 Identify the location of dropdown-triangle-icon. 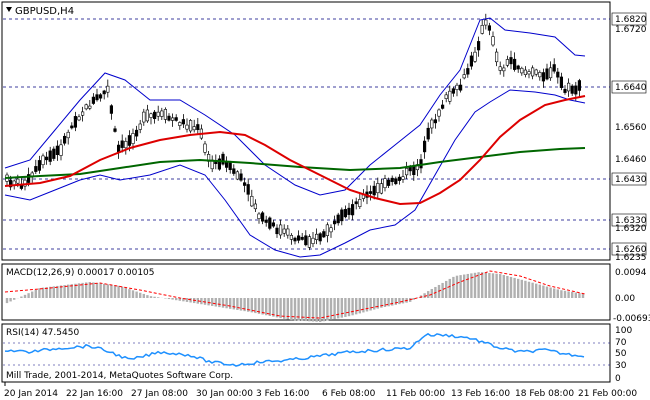
(9, 9).